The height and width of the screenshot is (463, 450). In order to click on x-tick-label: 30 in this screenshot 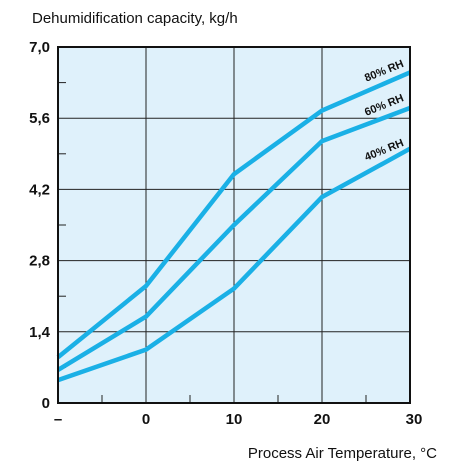, I will do `click(414, 419)`.